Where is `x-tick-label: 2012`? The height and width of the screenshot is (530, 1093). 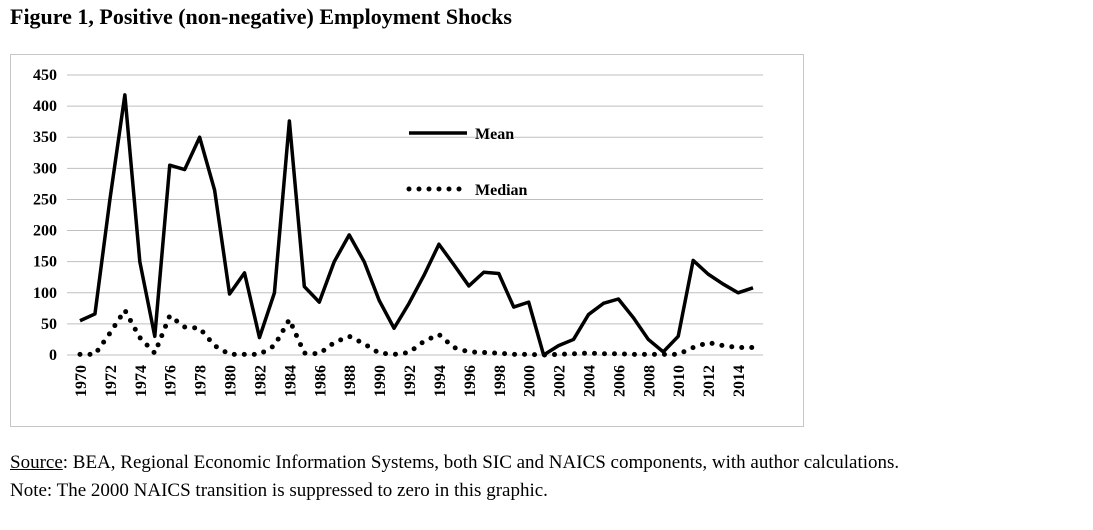
x-tick-label: 2012 is located at coordinates (709, 381).